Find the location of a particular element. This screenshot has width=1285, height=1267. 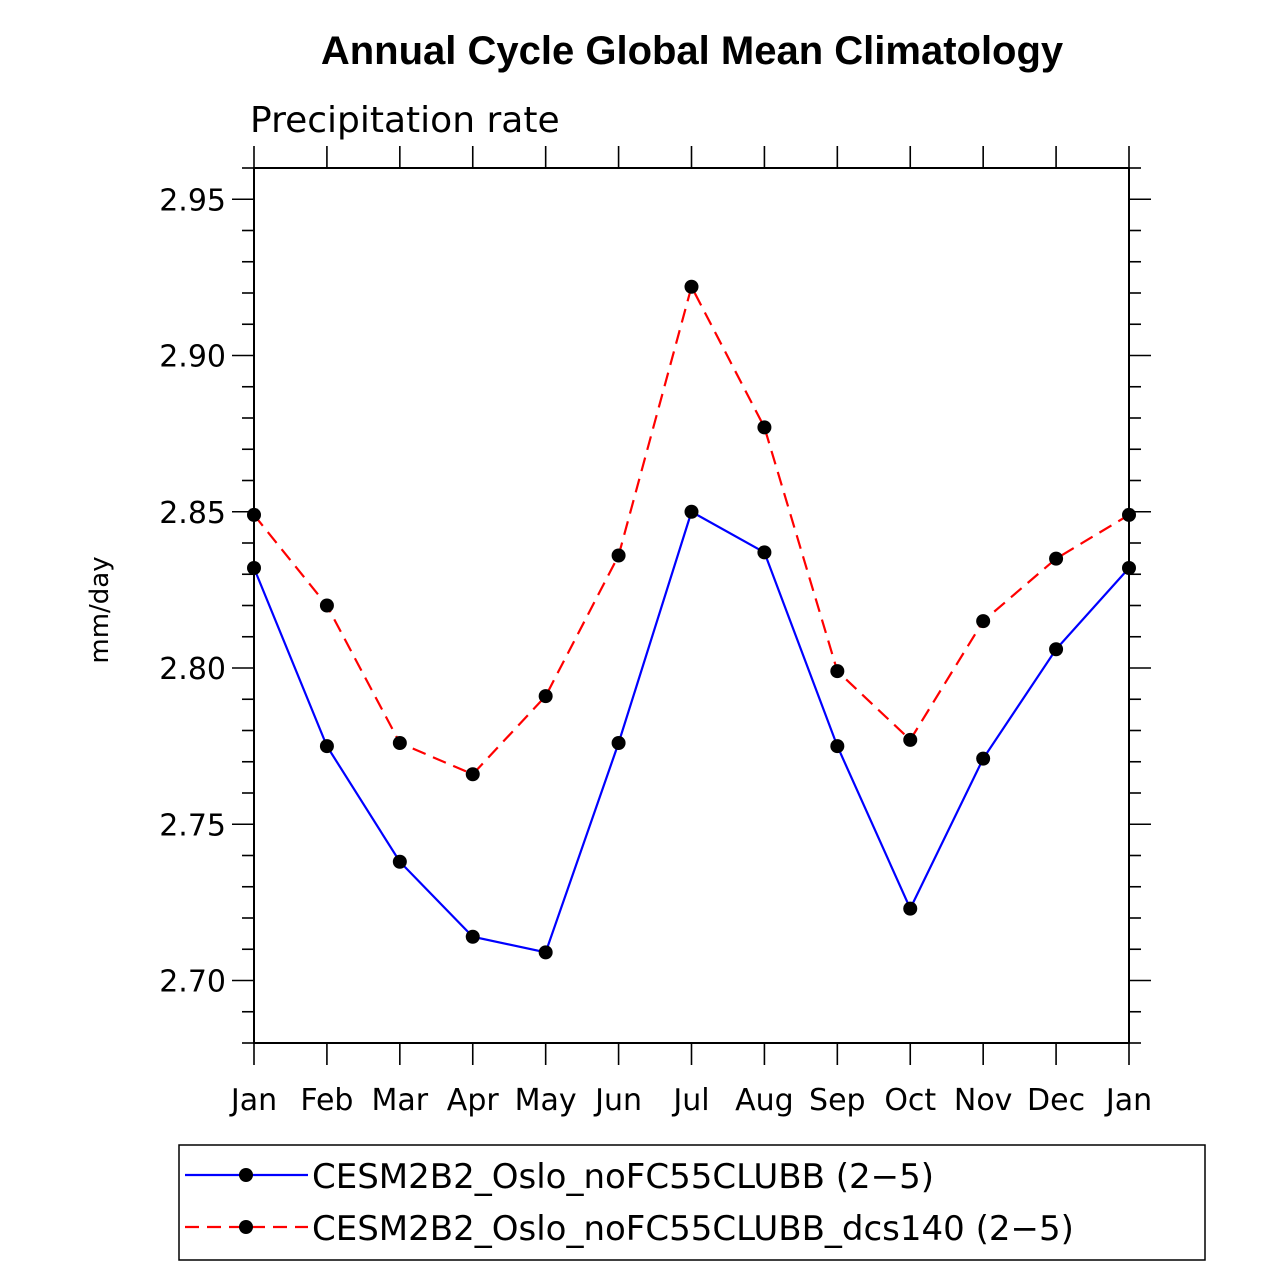

y-tick-label: 2.85 is located at coordinates (192, 513).